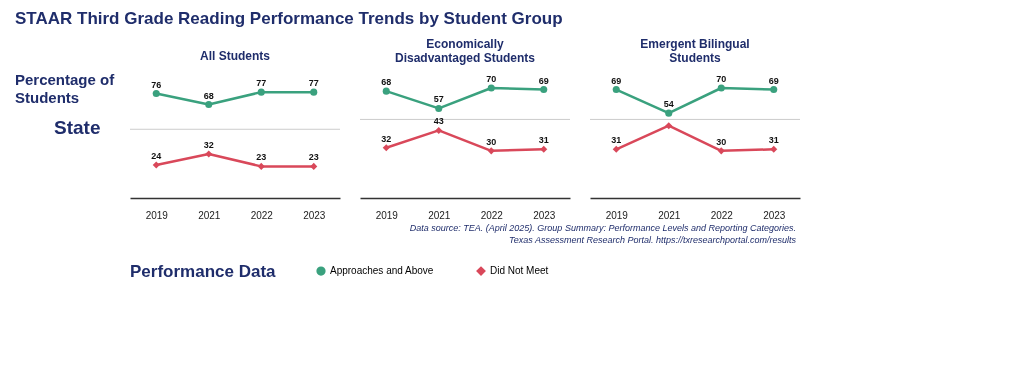  I want to click on data-label: 43, so click(438, 121).